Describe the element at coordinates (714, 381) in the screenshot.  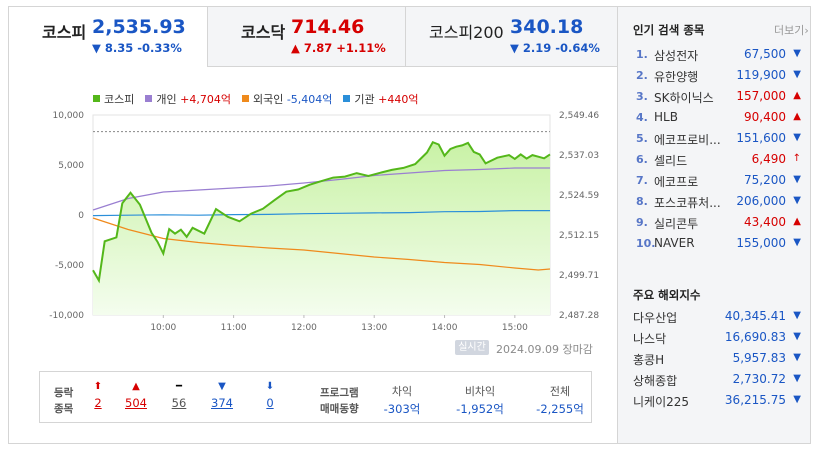
I see `overseas-index: 상해종합 2,730.72 ▼` at that location.